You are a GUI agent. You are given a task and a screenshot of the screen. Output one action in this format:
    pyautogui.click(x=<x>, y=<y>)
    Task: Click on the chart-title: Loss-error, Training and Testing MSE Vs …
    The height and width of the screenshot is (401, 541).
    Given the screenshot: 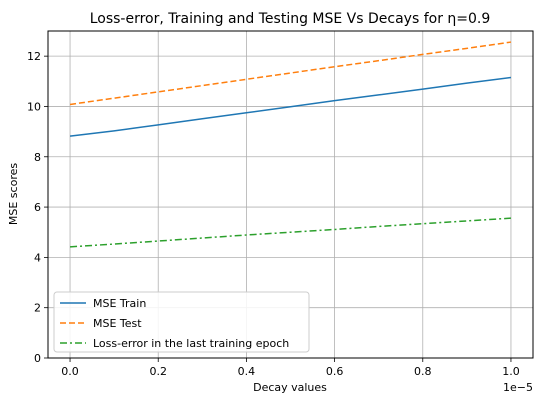 What is the action you would take?
    pyautogui.click(x=290, y=19)
    